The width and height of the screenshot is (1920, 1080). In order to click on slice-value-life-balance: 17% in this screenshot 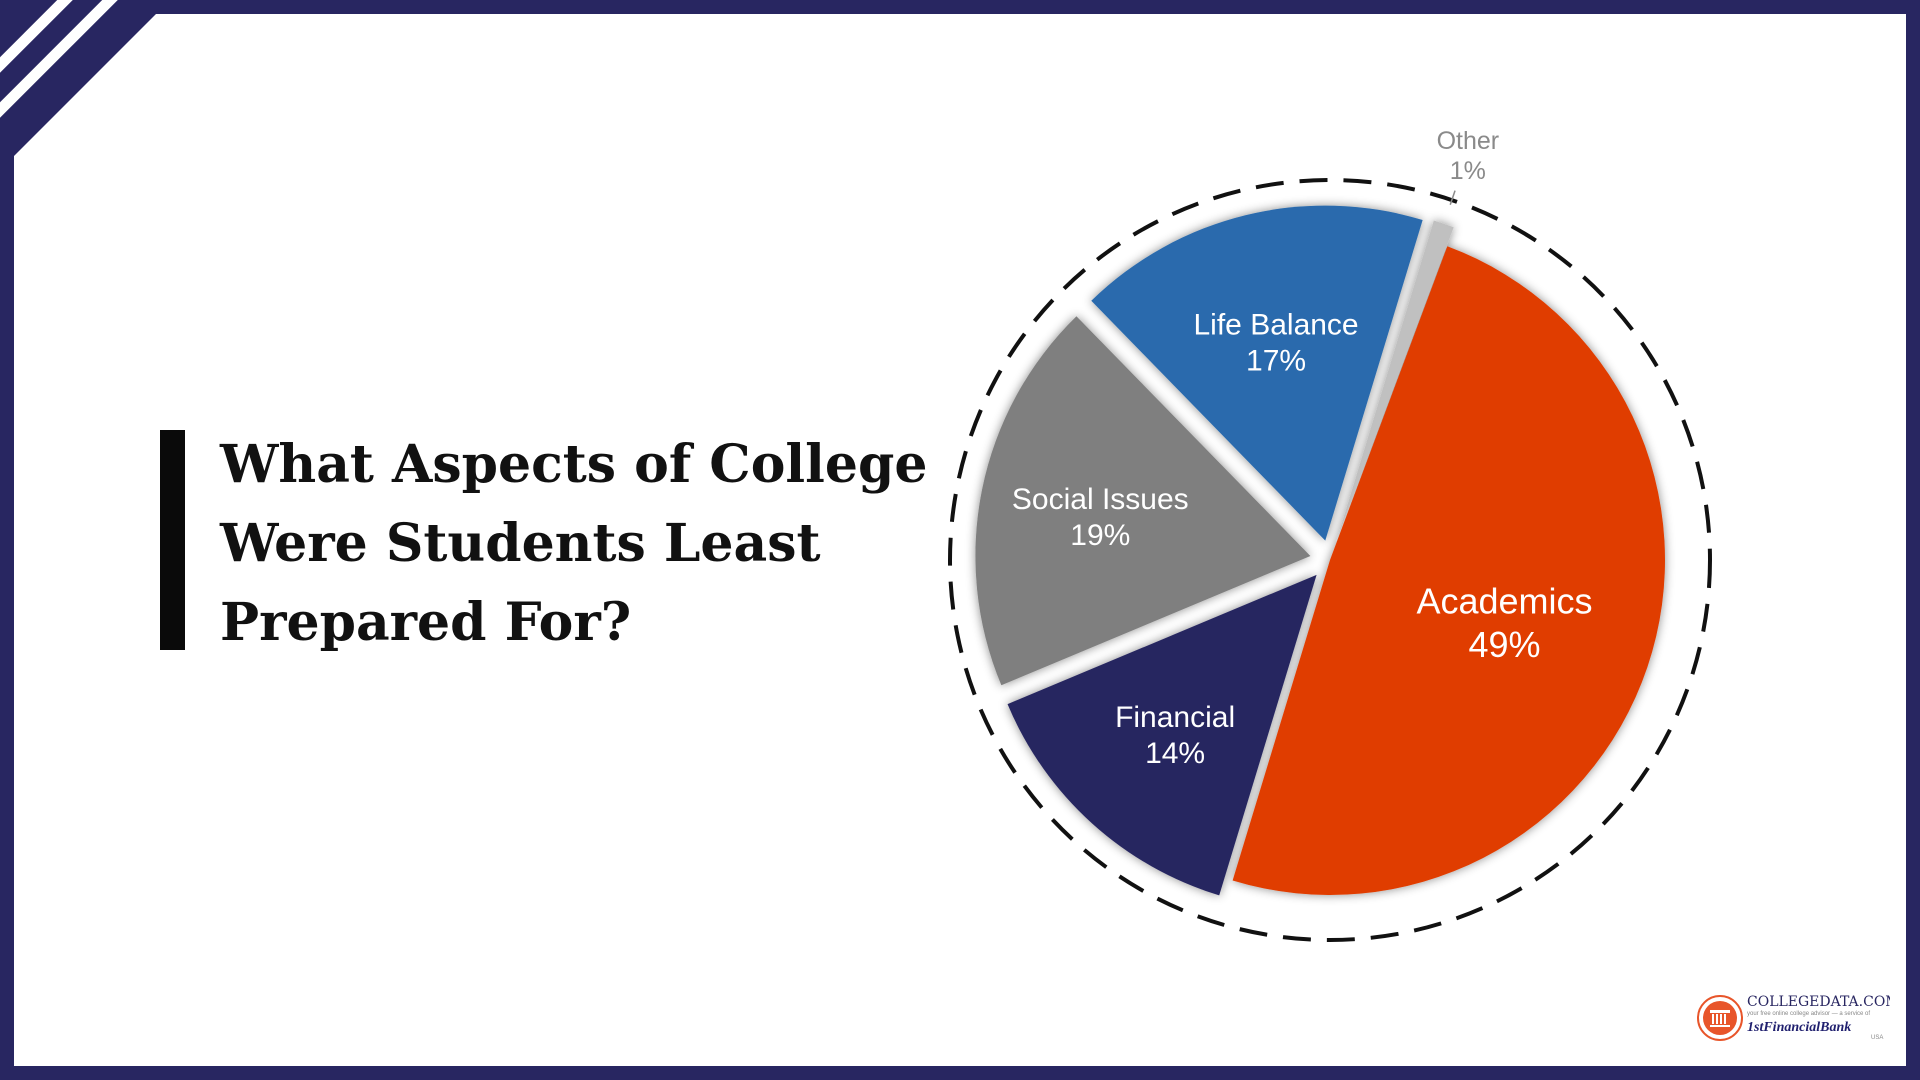, I will do `click(1276, 360)`.